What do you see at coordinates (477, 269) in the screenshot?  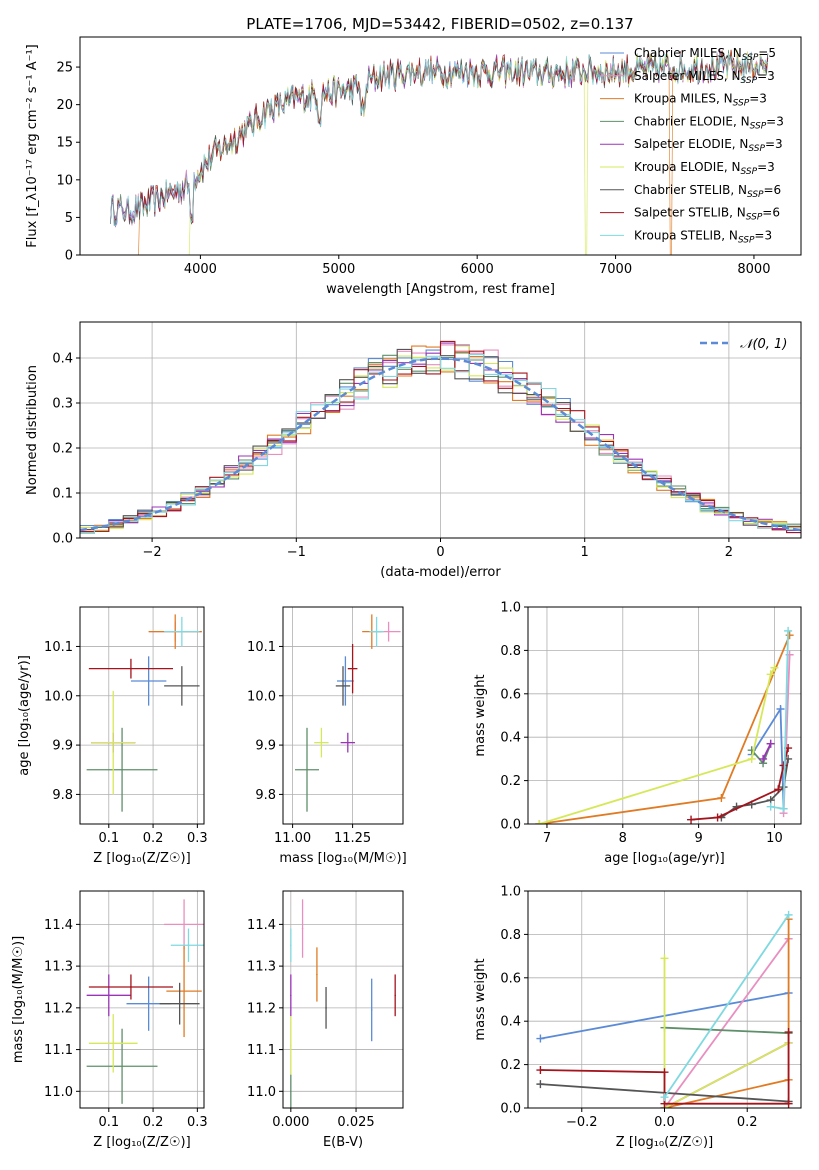 I see `x-tick-label: 6000` at bounding box center [477, 269].